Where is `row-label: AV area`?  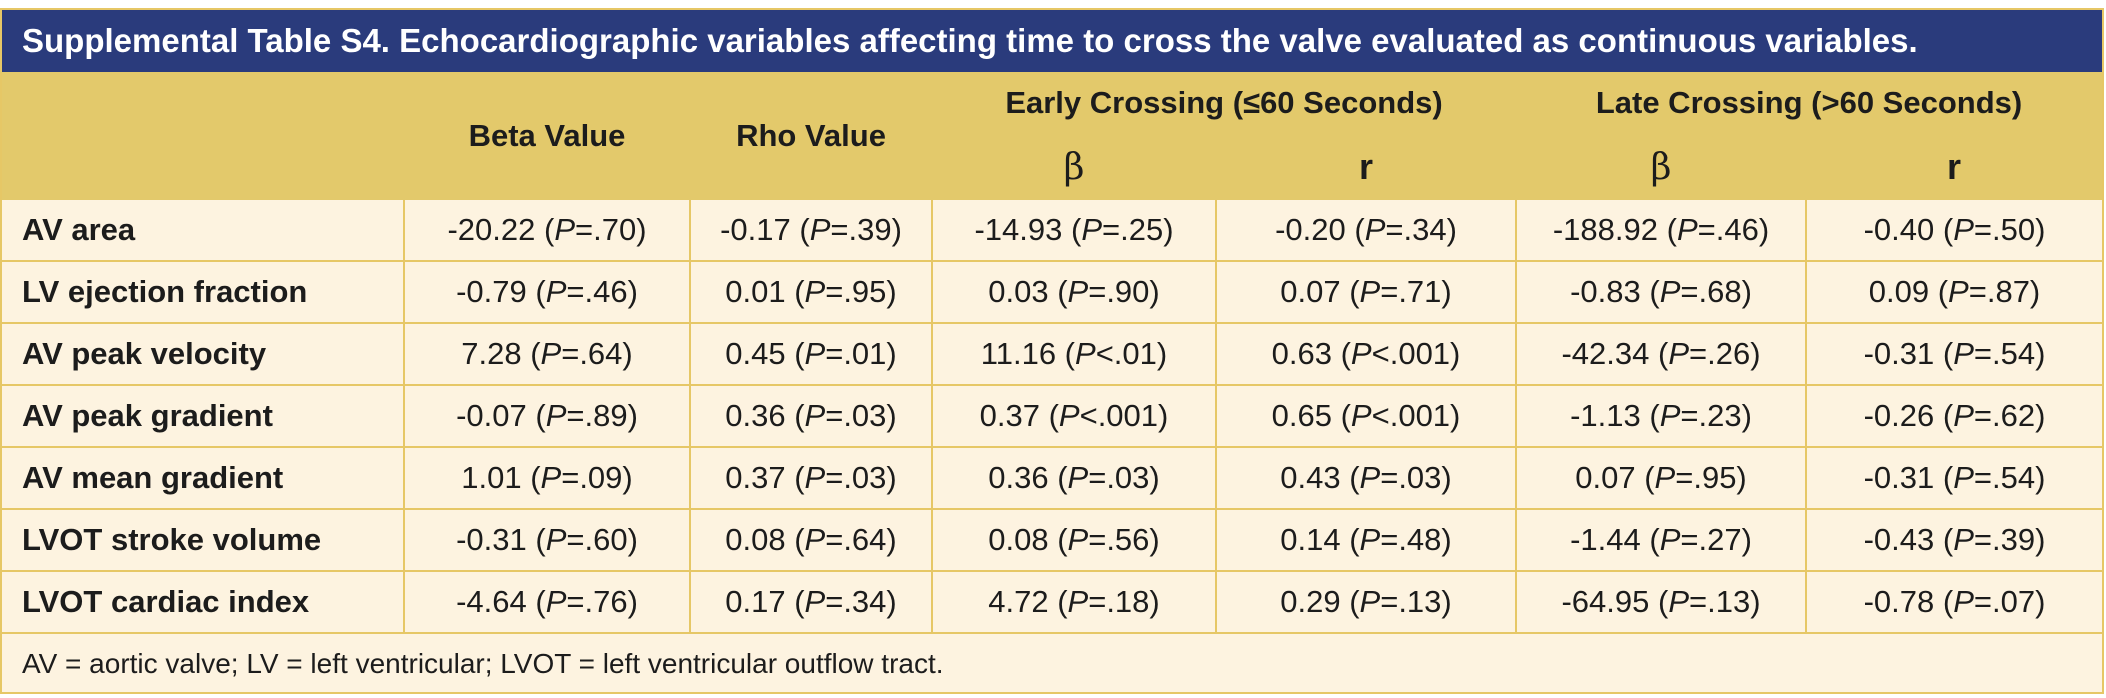 row-label: AV area is located at coordinates (203, 231).